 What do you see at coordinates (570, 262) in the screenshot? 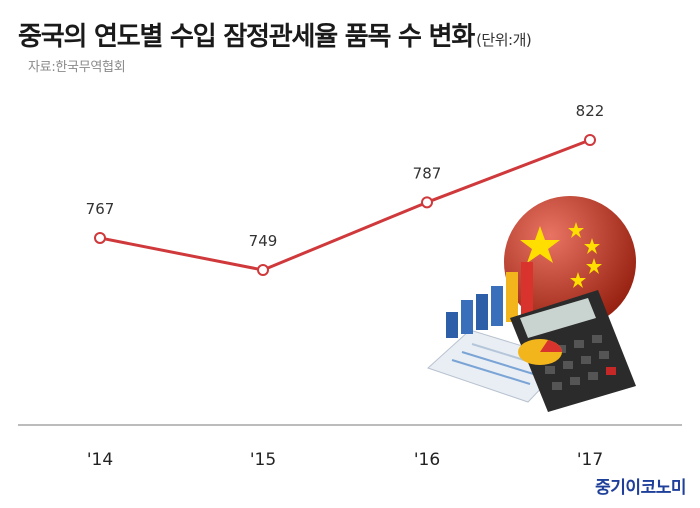
I see `china-flag-icon` at bounding box center [570, 262].